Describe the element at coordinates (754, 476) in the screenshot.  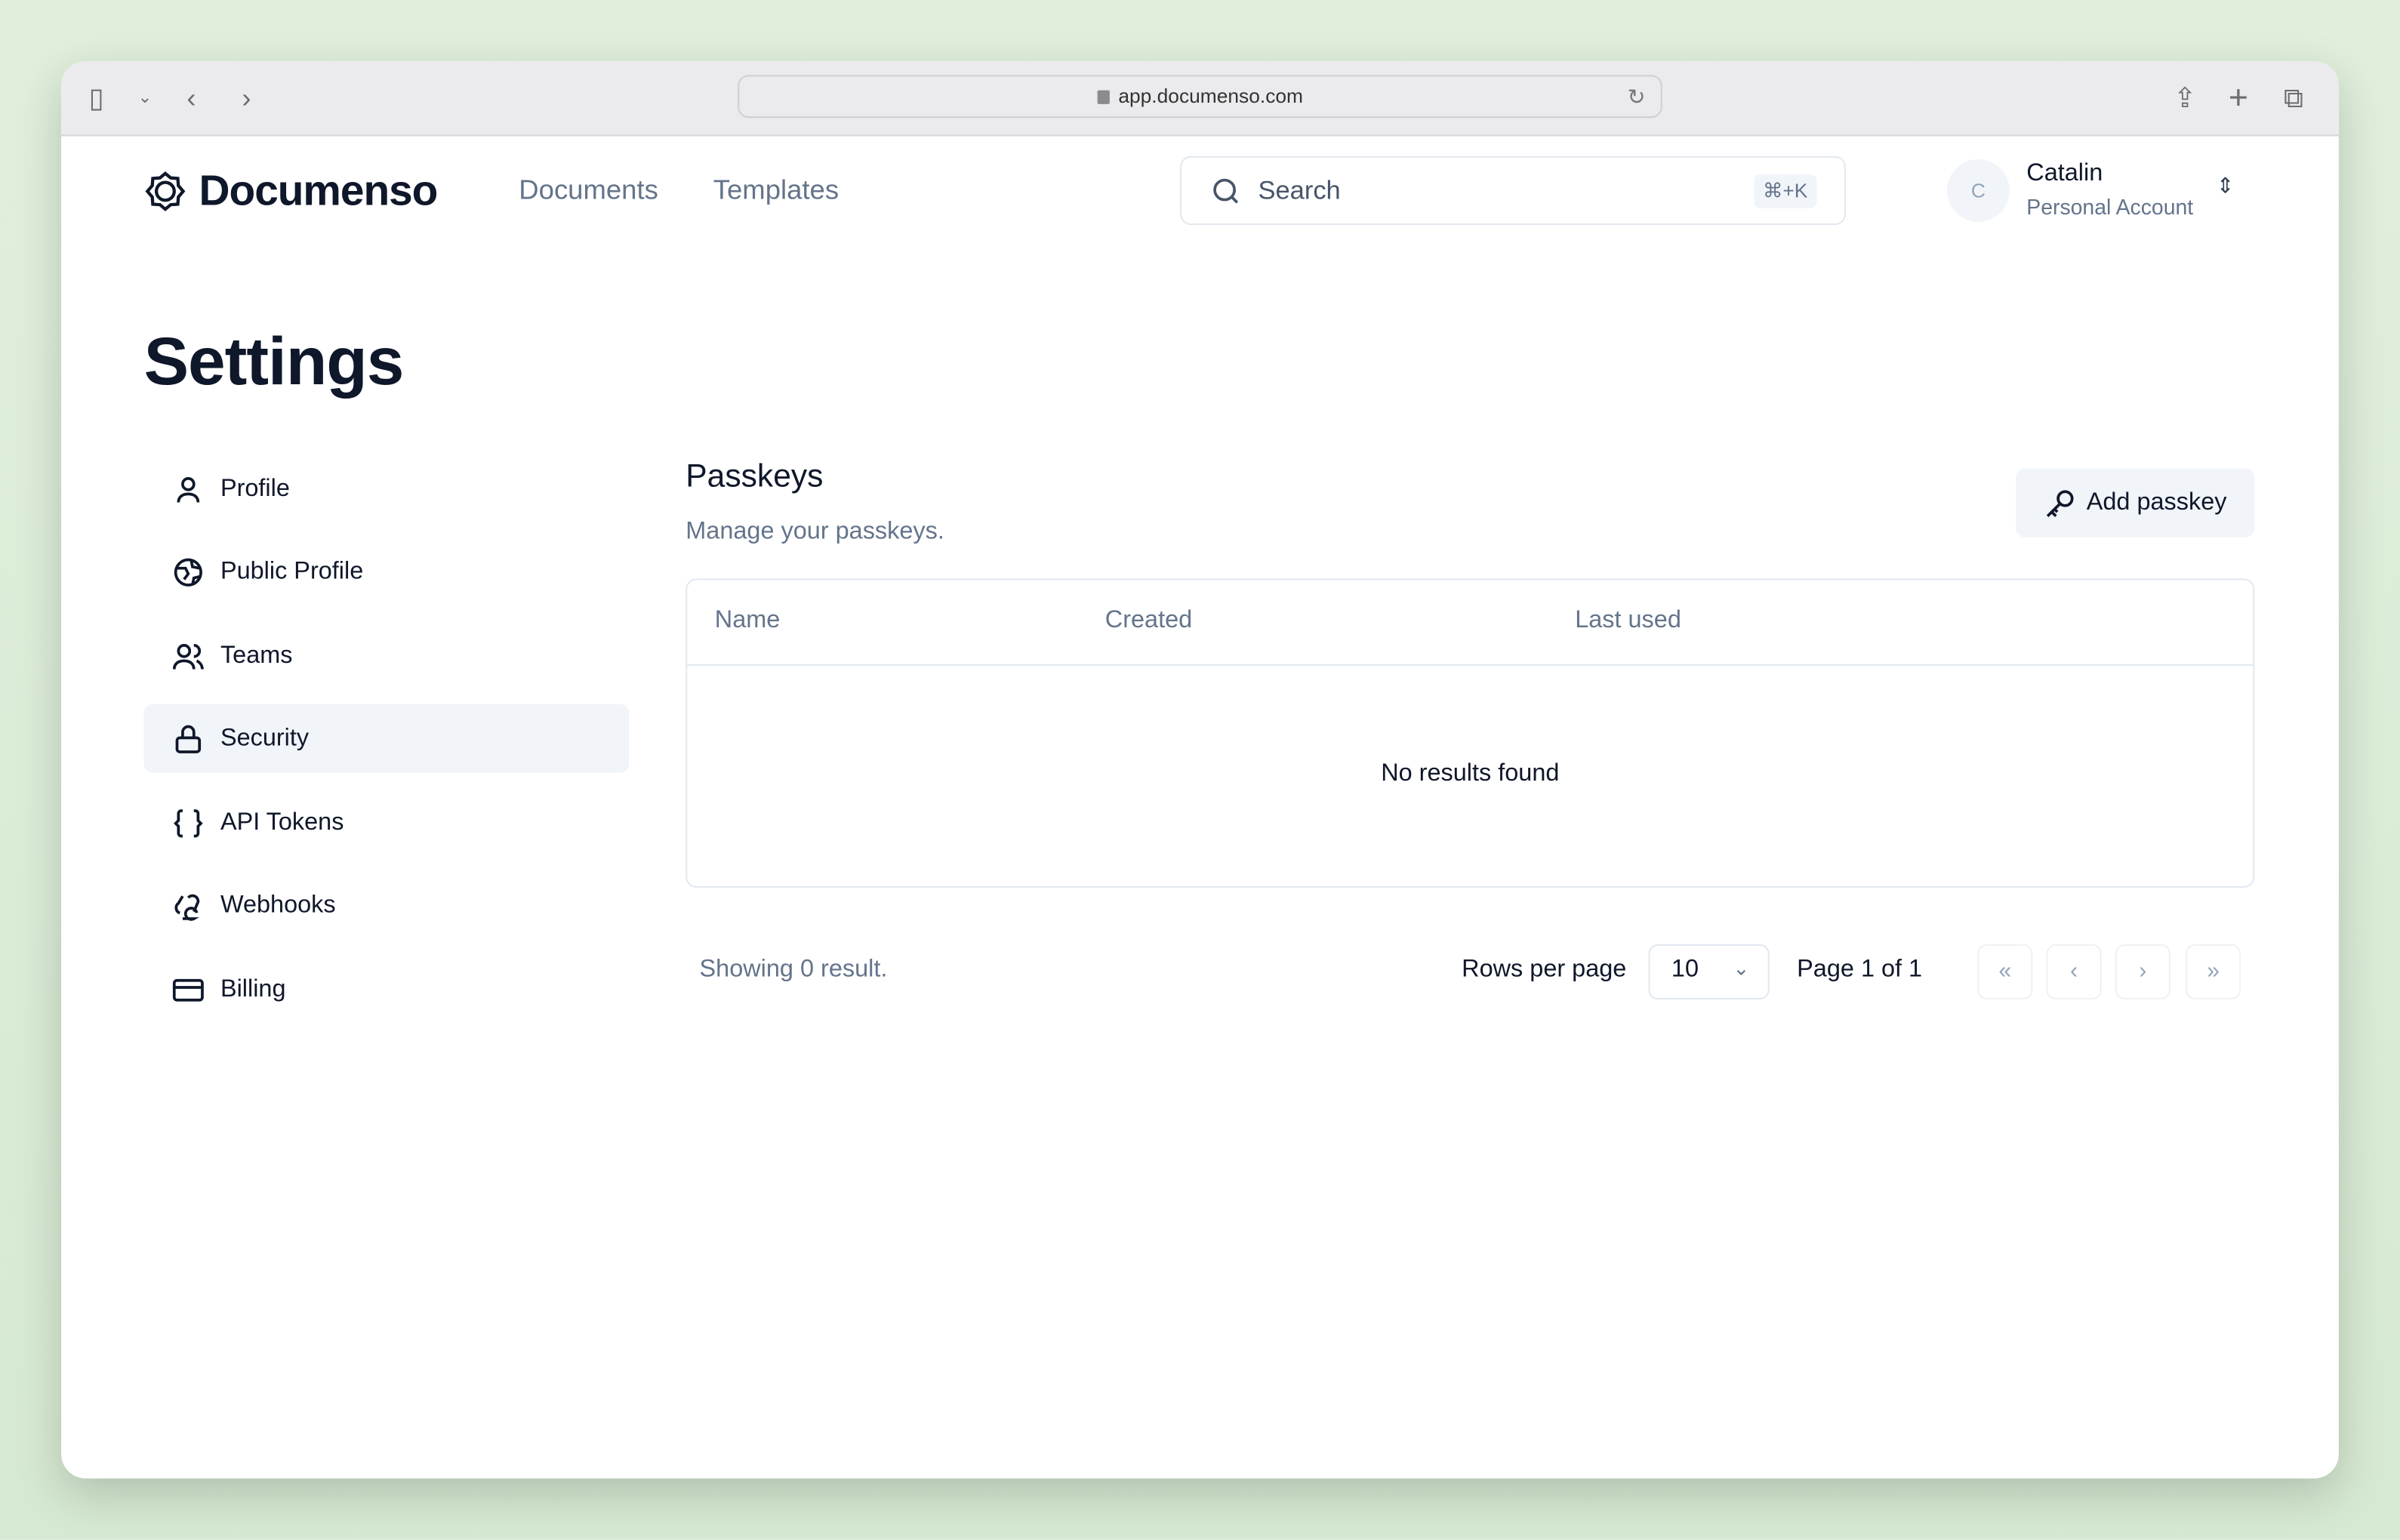
I see `section-title: Passkeys` at that location.